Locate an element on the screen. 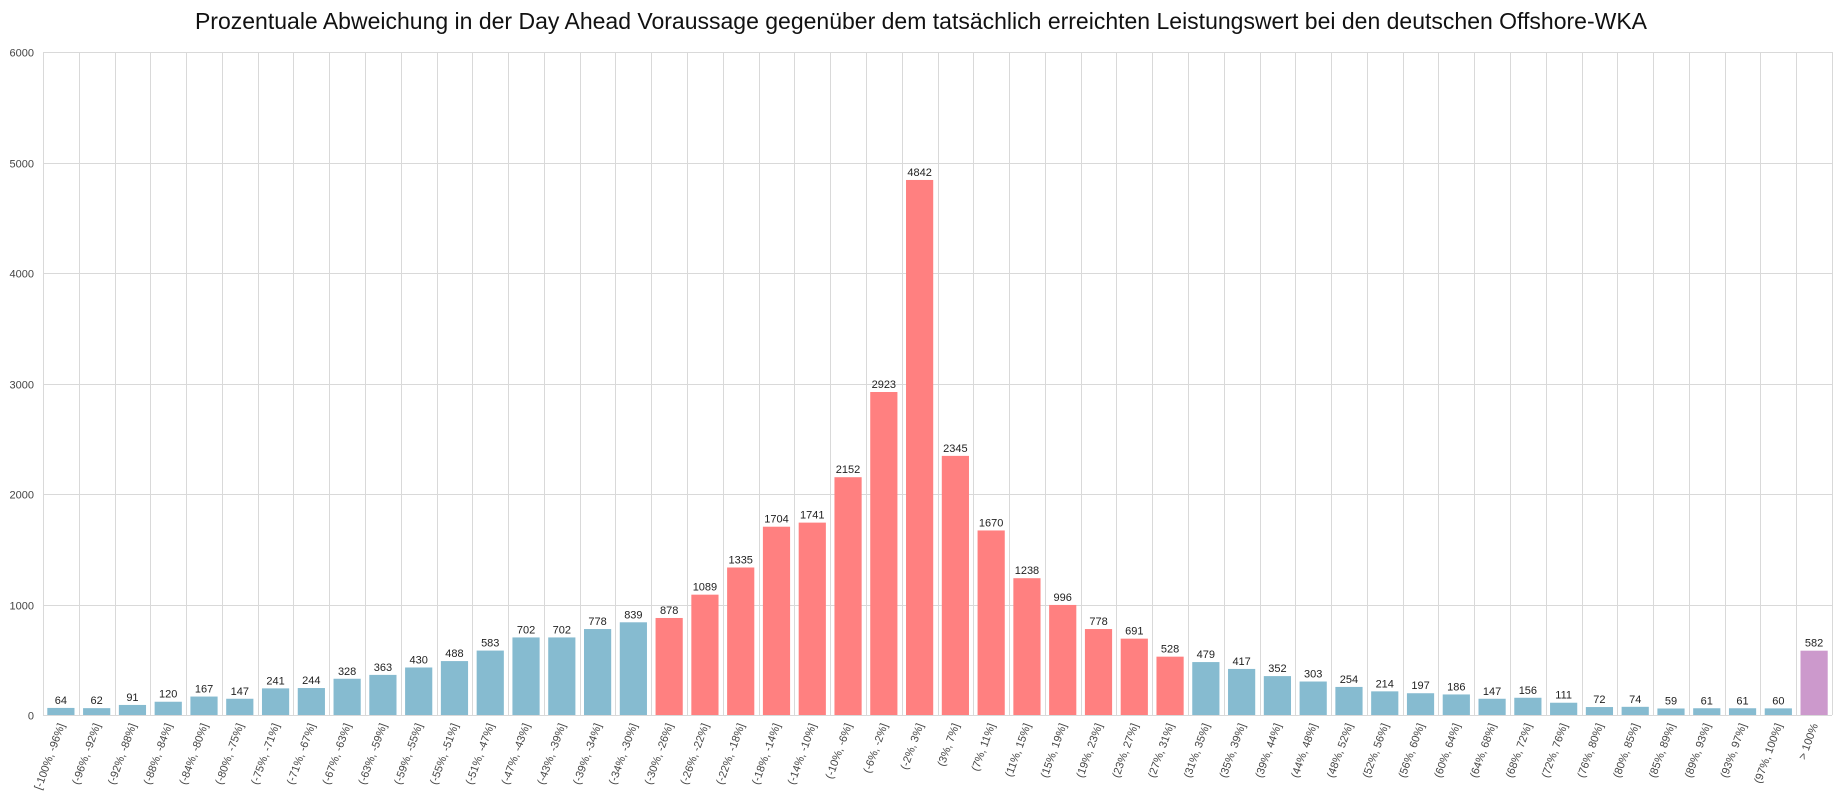  bar-value-label: 691 is located at coordinates (1134, 632).